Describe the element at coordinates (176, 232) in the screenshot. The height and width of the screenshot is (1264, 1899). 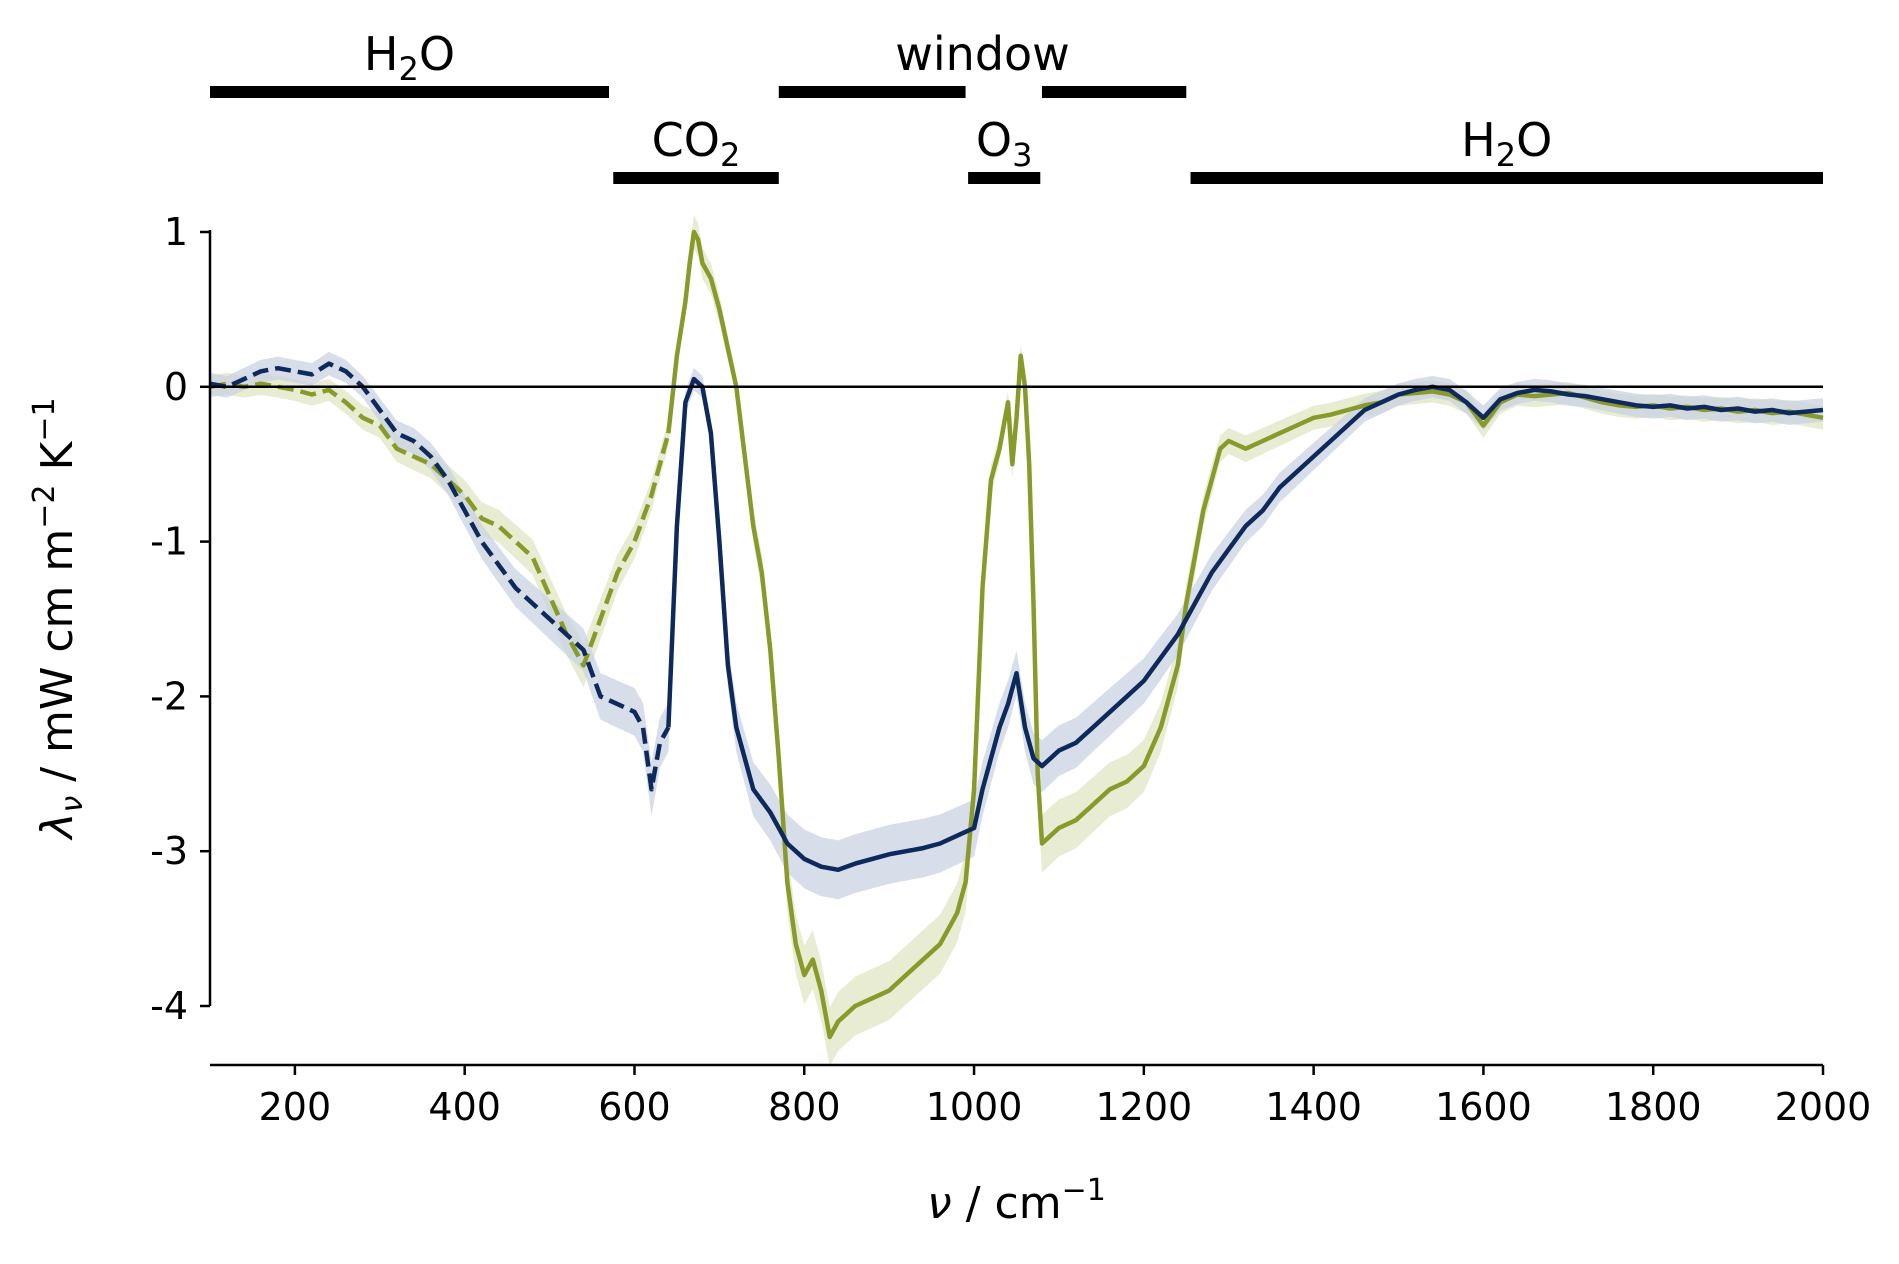
I see `y-tick-label: 1` at that location.